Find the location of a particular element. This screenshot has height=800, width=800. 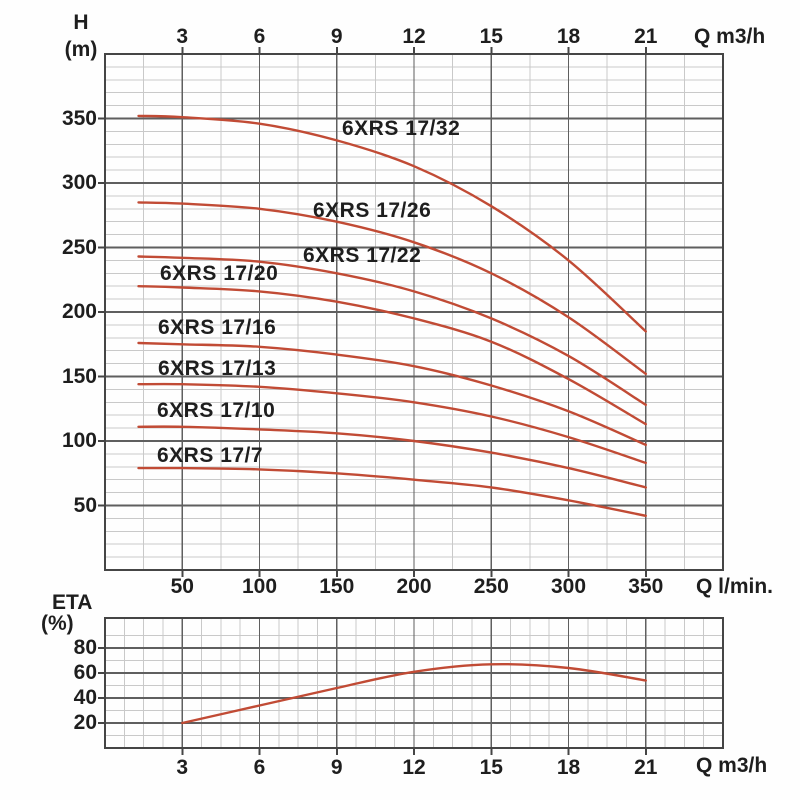

h-tick-label: 100 is located at coordinates (79, 440).